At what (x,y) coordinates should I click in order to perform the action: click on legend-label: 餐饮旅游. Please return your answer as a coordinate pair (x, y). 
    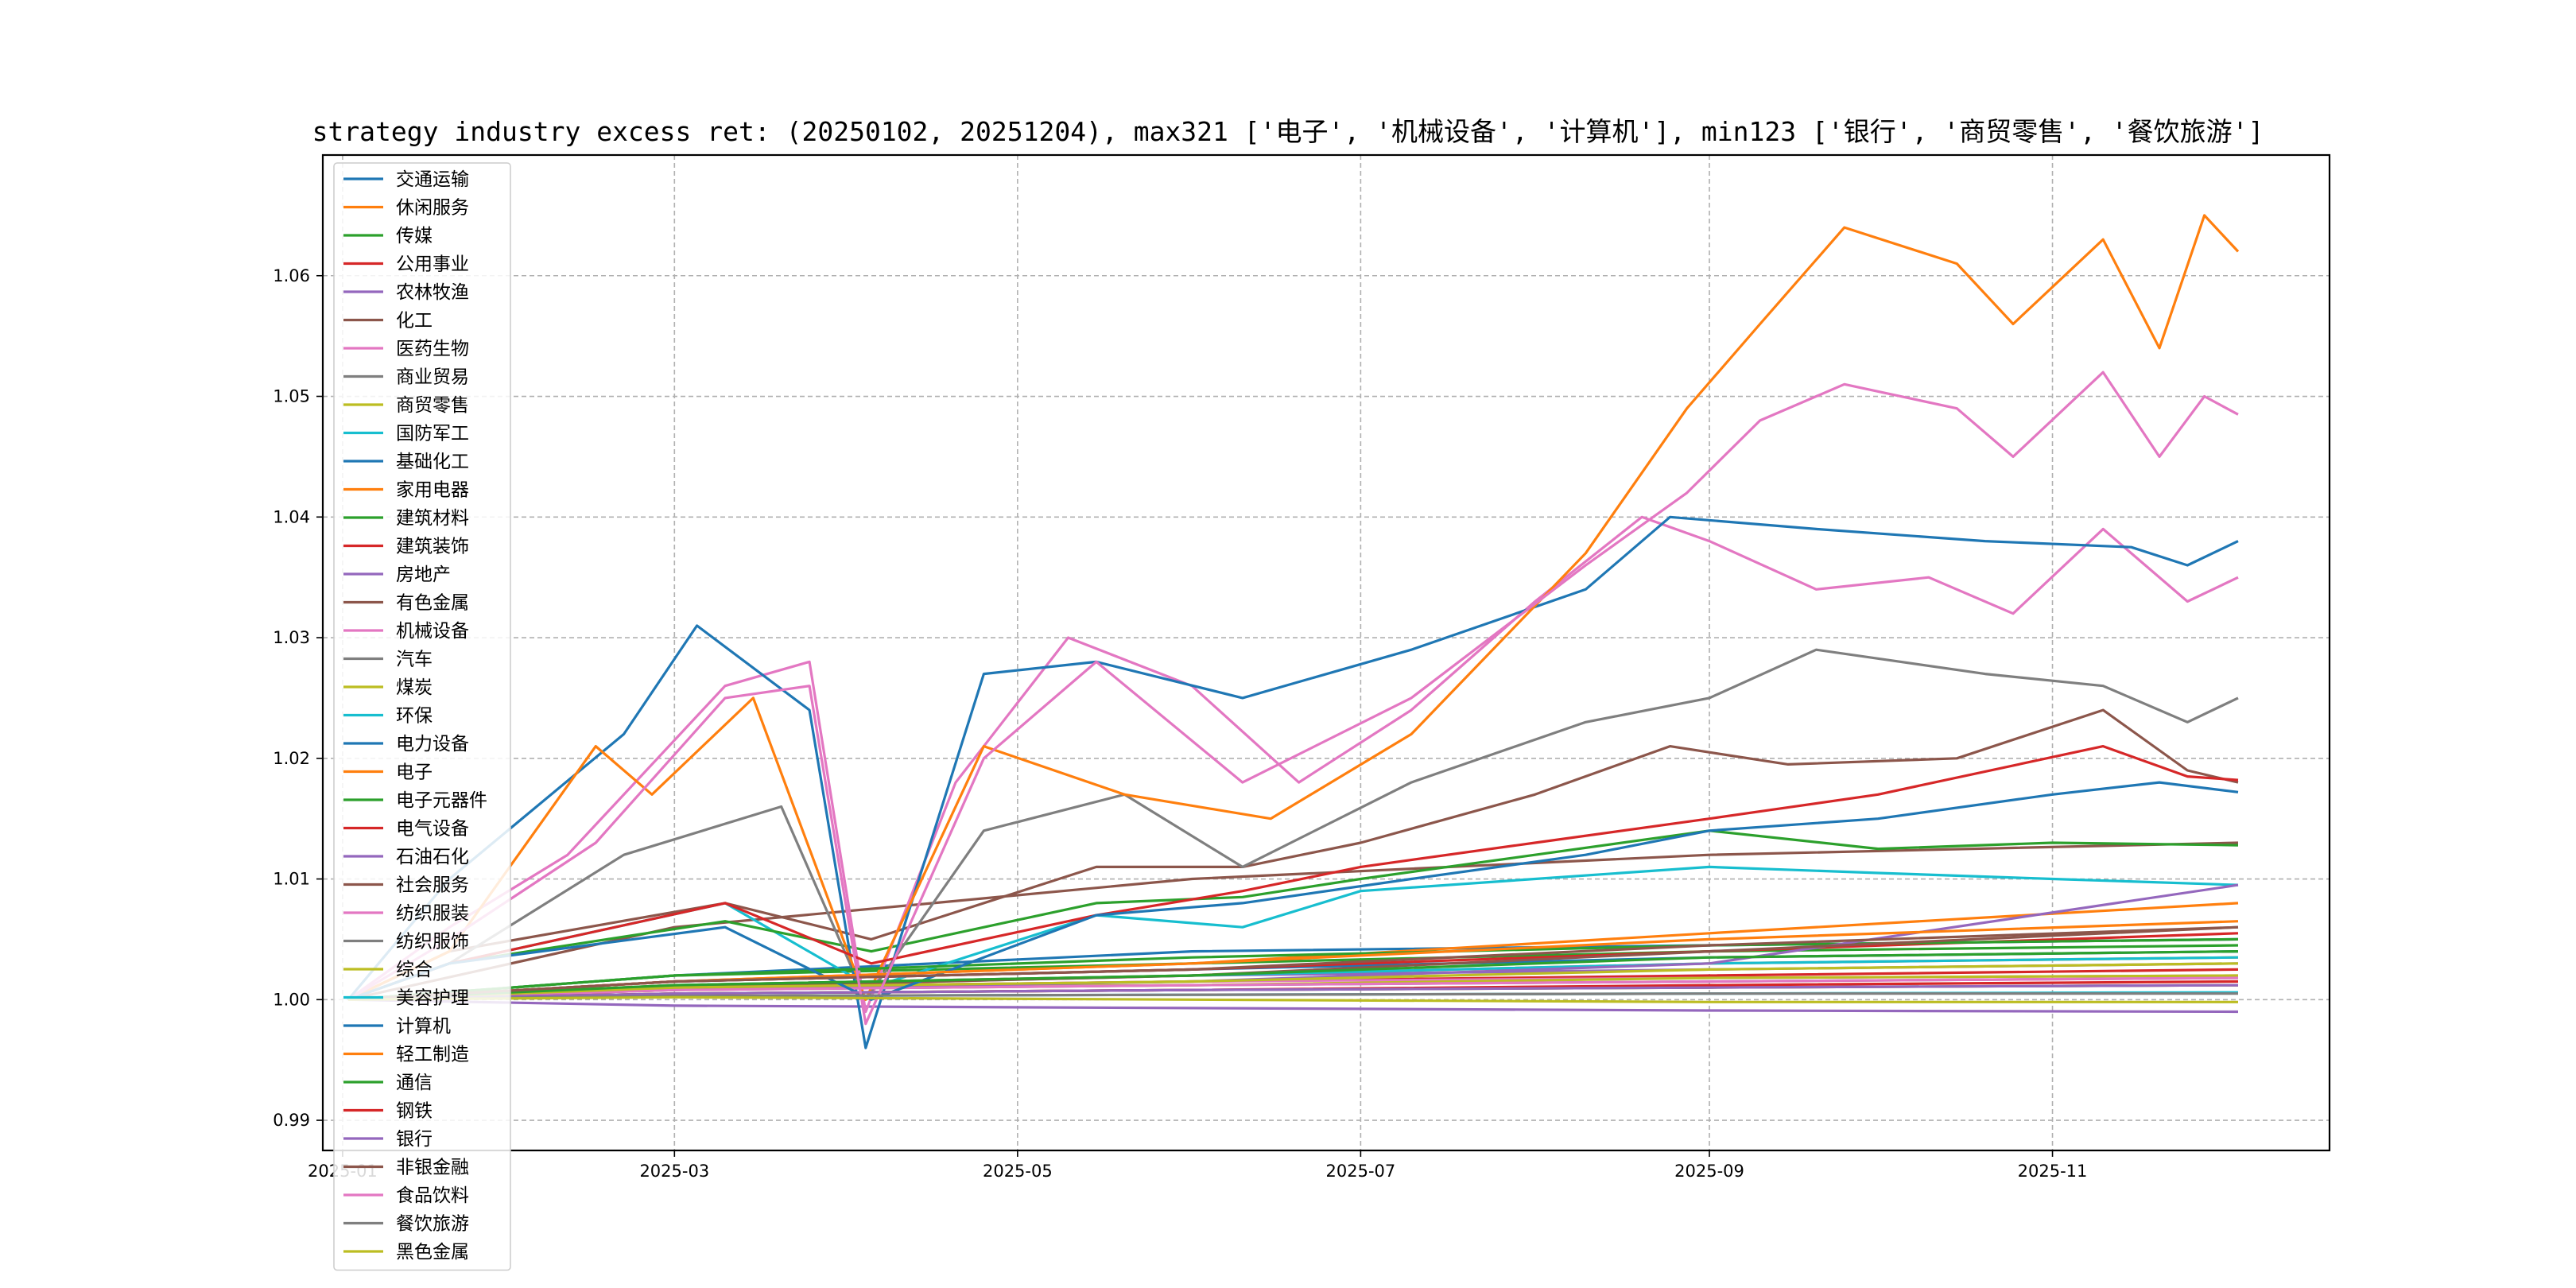
    Looking at the image, I should click on (433, 1224).